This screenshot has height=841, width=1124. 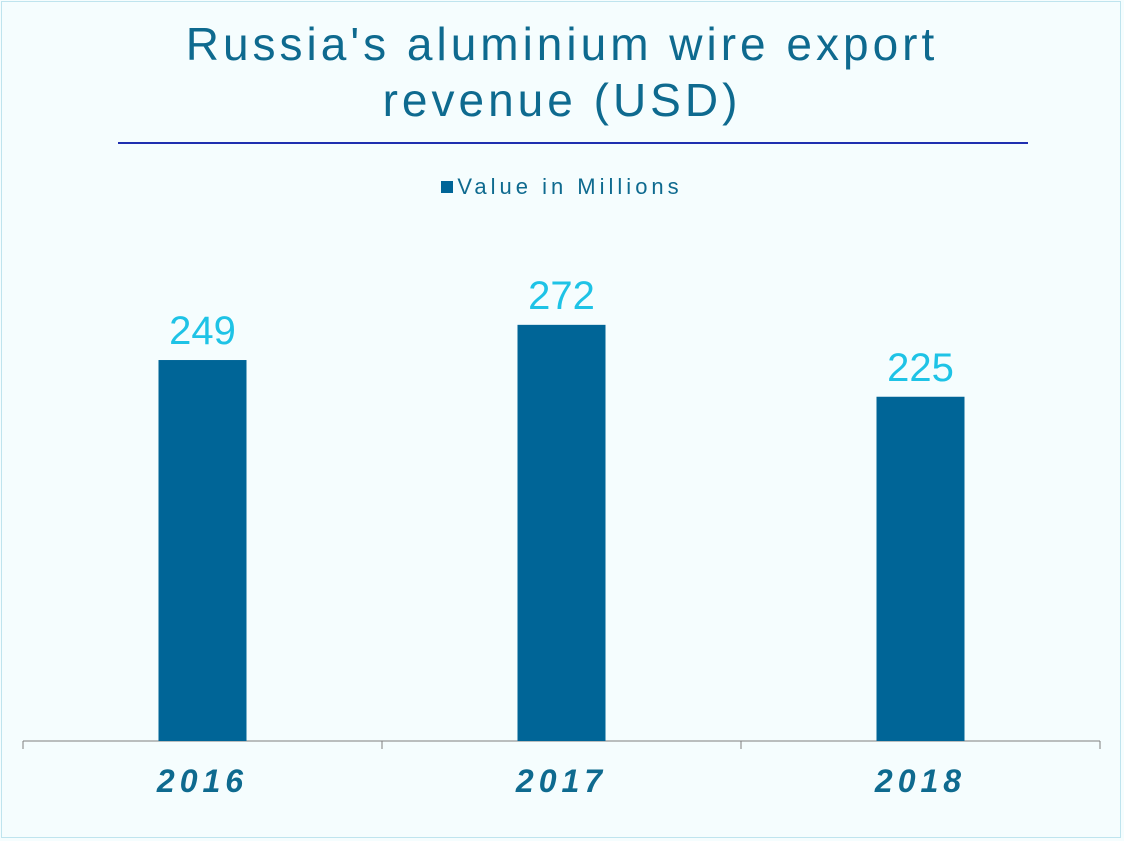 What do you see at coordinates (562, 44) in the screenshot?
I see `chart-title-line-1: Russia's aluminium wire export` at bounding box center [562, 44].